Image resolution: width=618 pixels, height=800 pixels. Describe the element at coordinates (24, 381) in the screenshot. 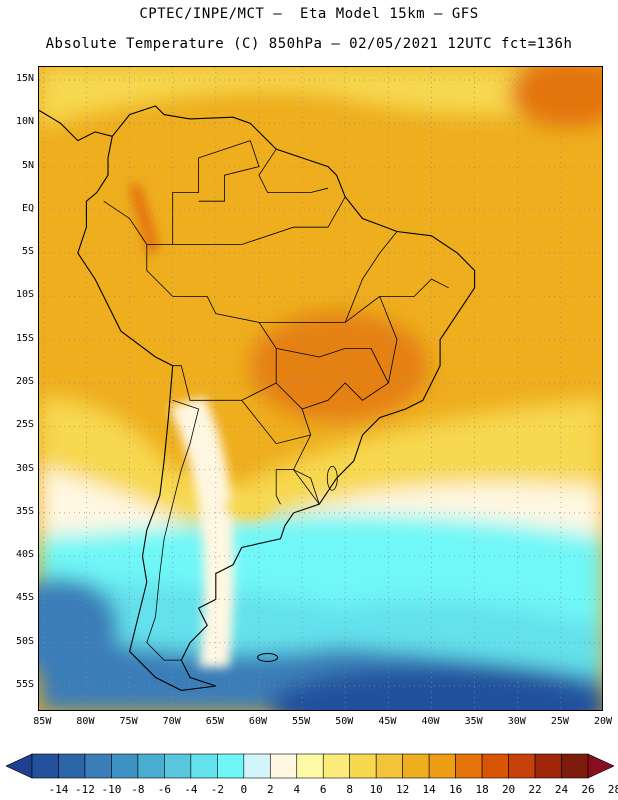

I see `latitude-label: 20S` at that location.